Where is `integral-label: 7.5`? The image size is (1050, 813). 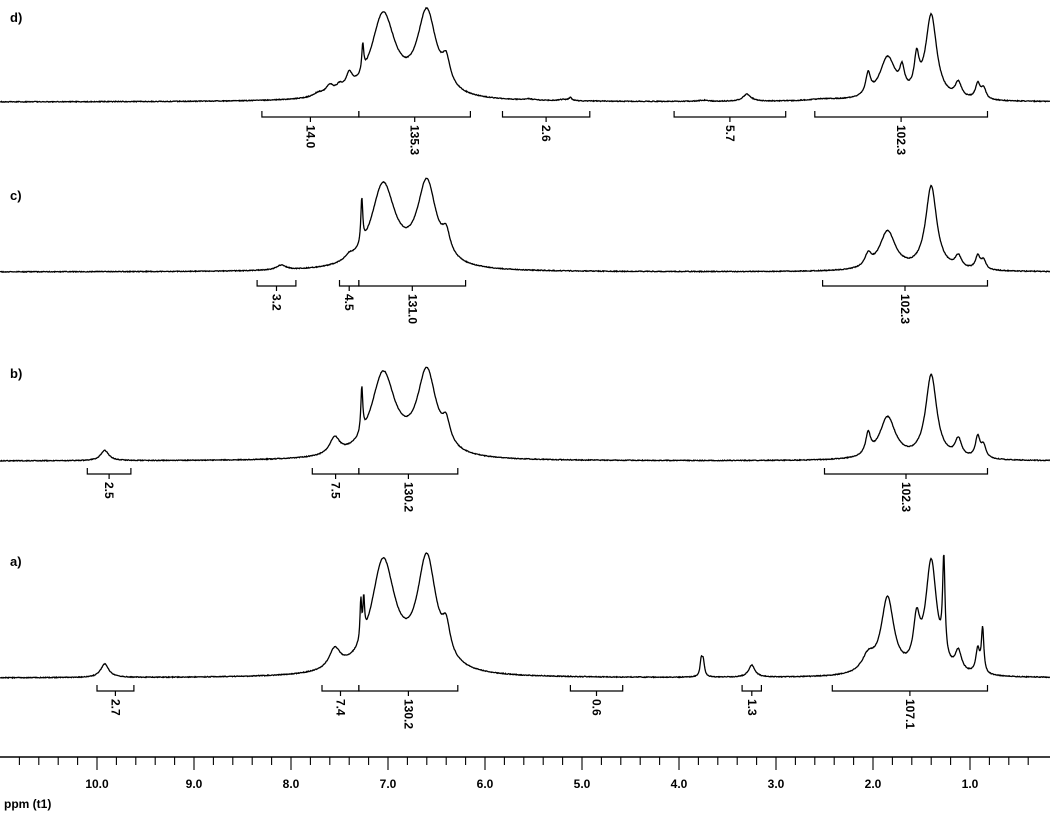
integral-label: 7.5 is located at coordinates (336, 490).